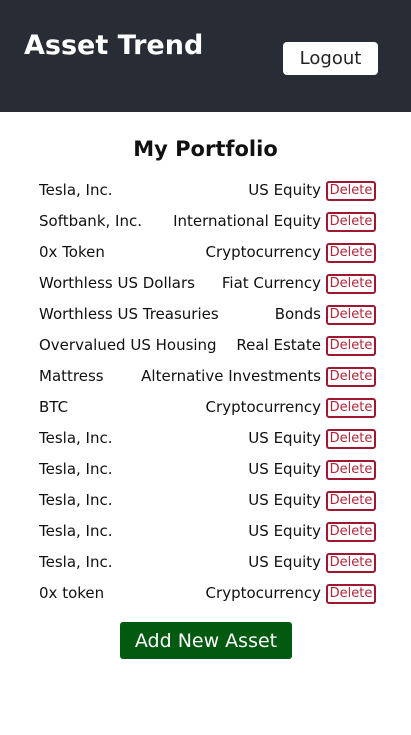  What do you see at coordinates (278, 345) in the screenshot?
I see `asset-type: Real Estate` at bounding box center [278, 345].